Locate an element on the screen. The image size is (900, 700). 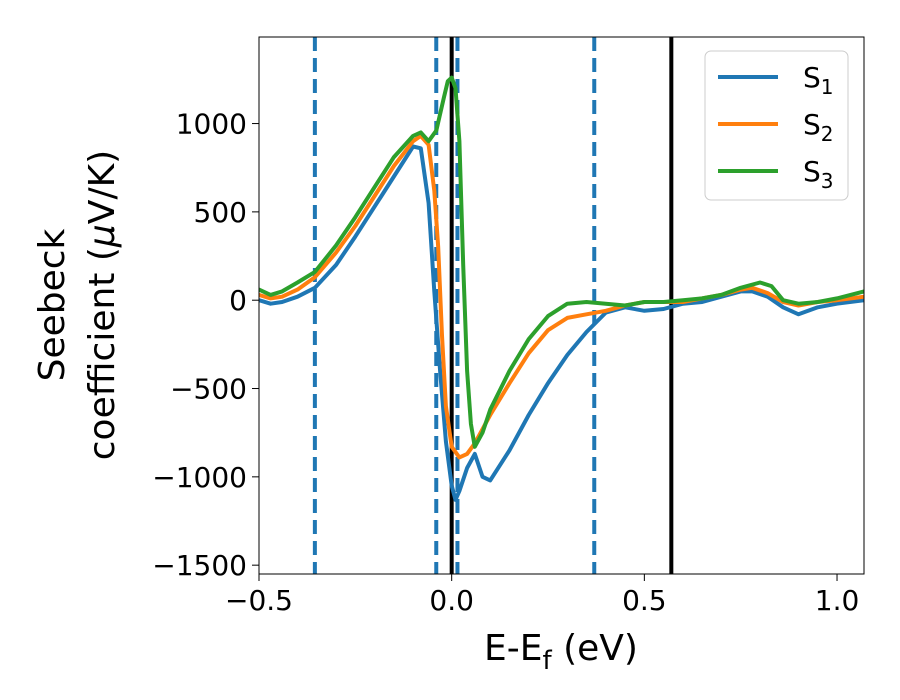
x-tick-label: 0.0 is located at coordinates (451, 600).